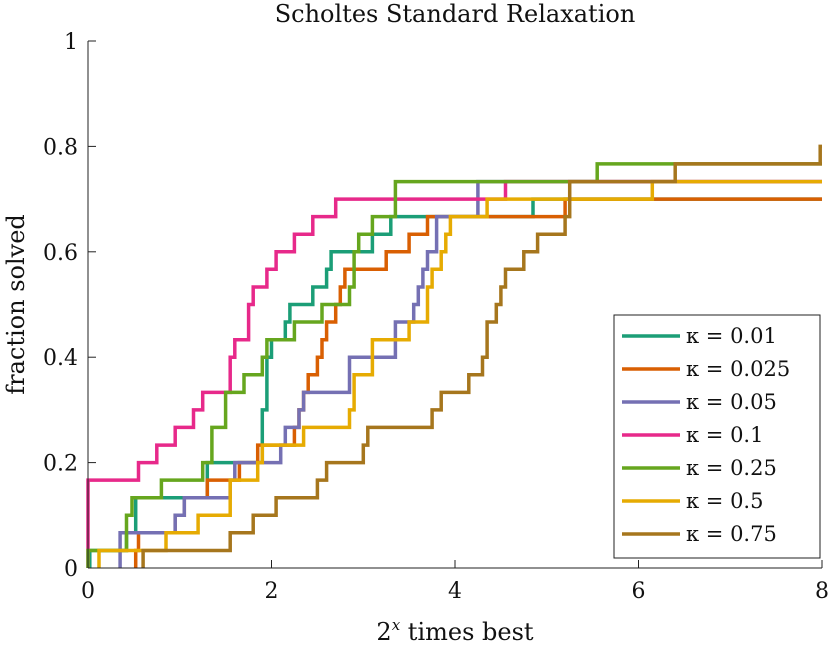  Describe the element at coordinates (467, 631) in the screenshot. I see `x-axis-label-rest: times best` at that location.